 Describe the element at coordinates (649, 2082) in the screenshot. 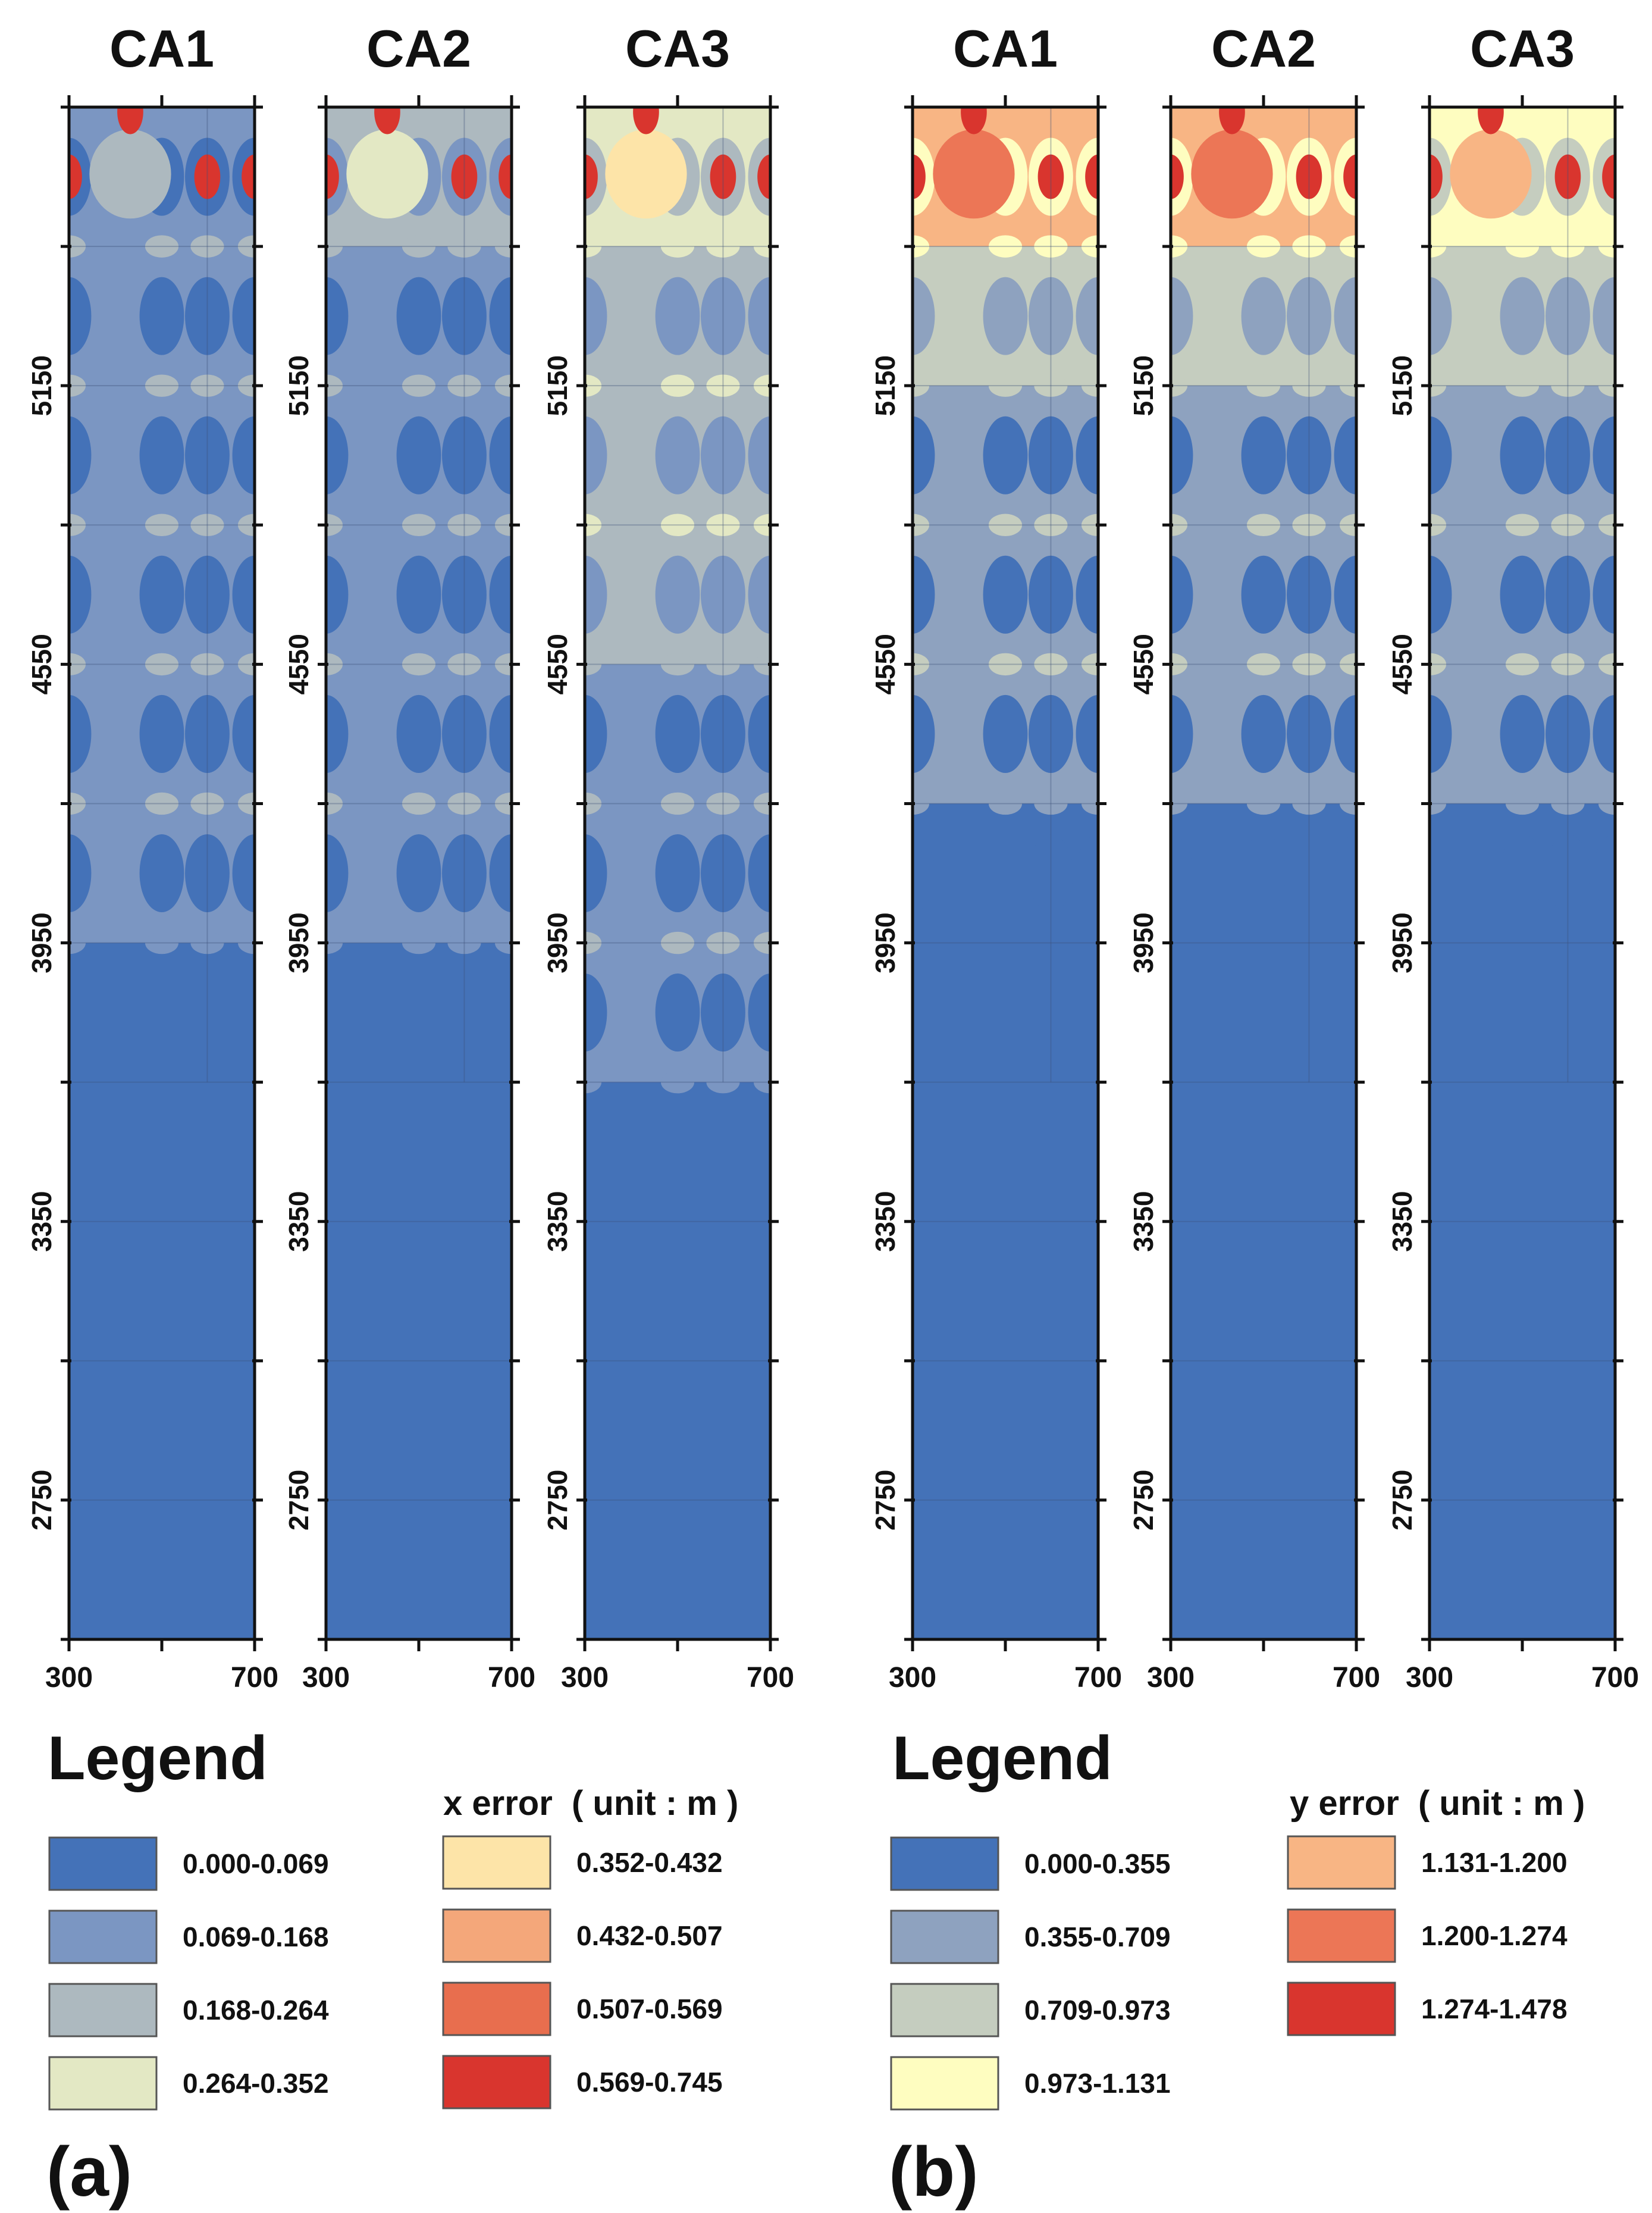

I see `legend-label: 0.569-0.745` at that location.